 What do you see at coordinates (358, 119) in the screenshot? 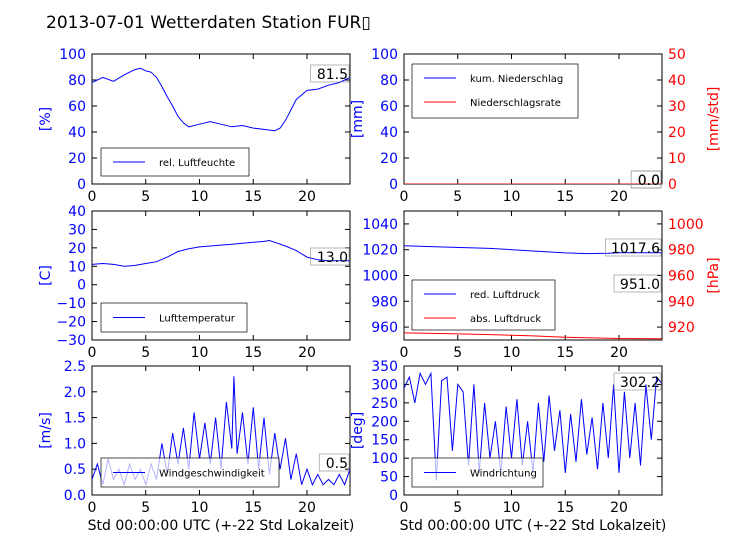
I see `precipitation-ylabel: [mm]` at bounding box center [358, 119].